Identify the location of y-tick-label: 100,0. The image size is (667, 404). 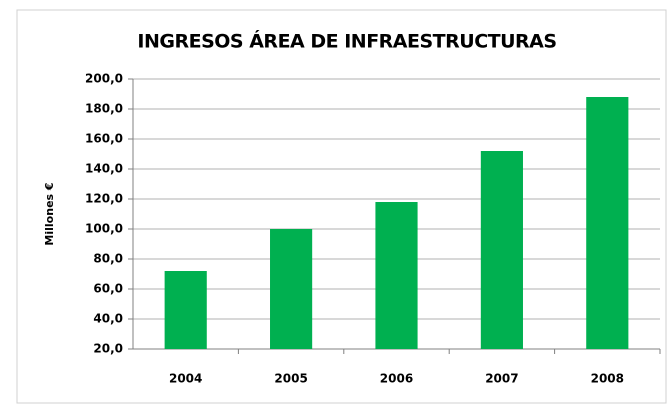
(104, 229).